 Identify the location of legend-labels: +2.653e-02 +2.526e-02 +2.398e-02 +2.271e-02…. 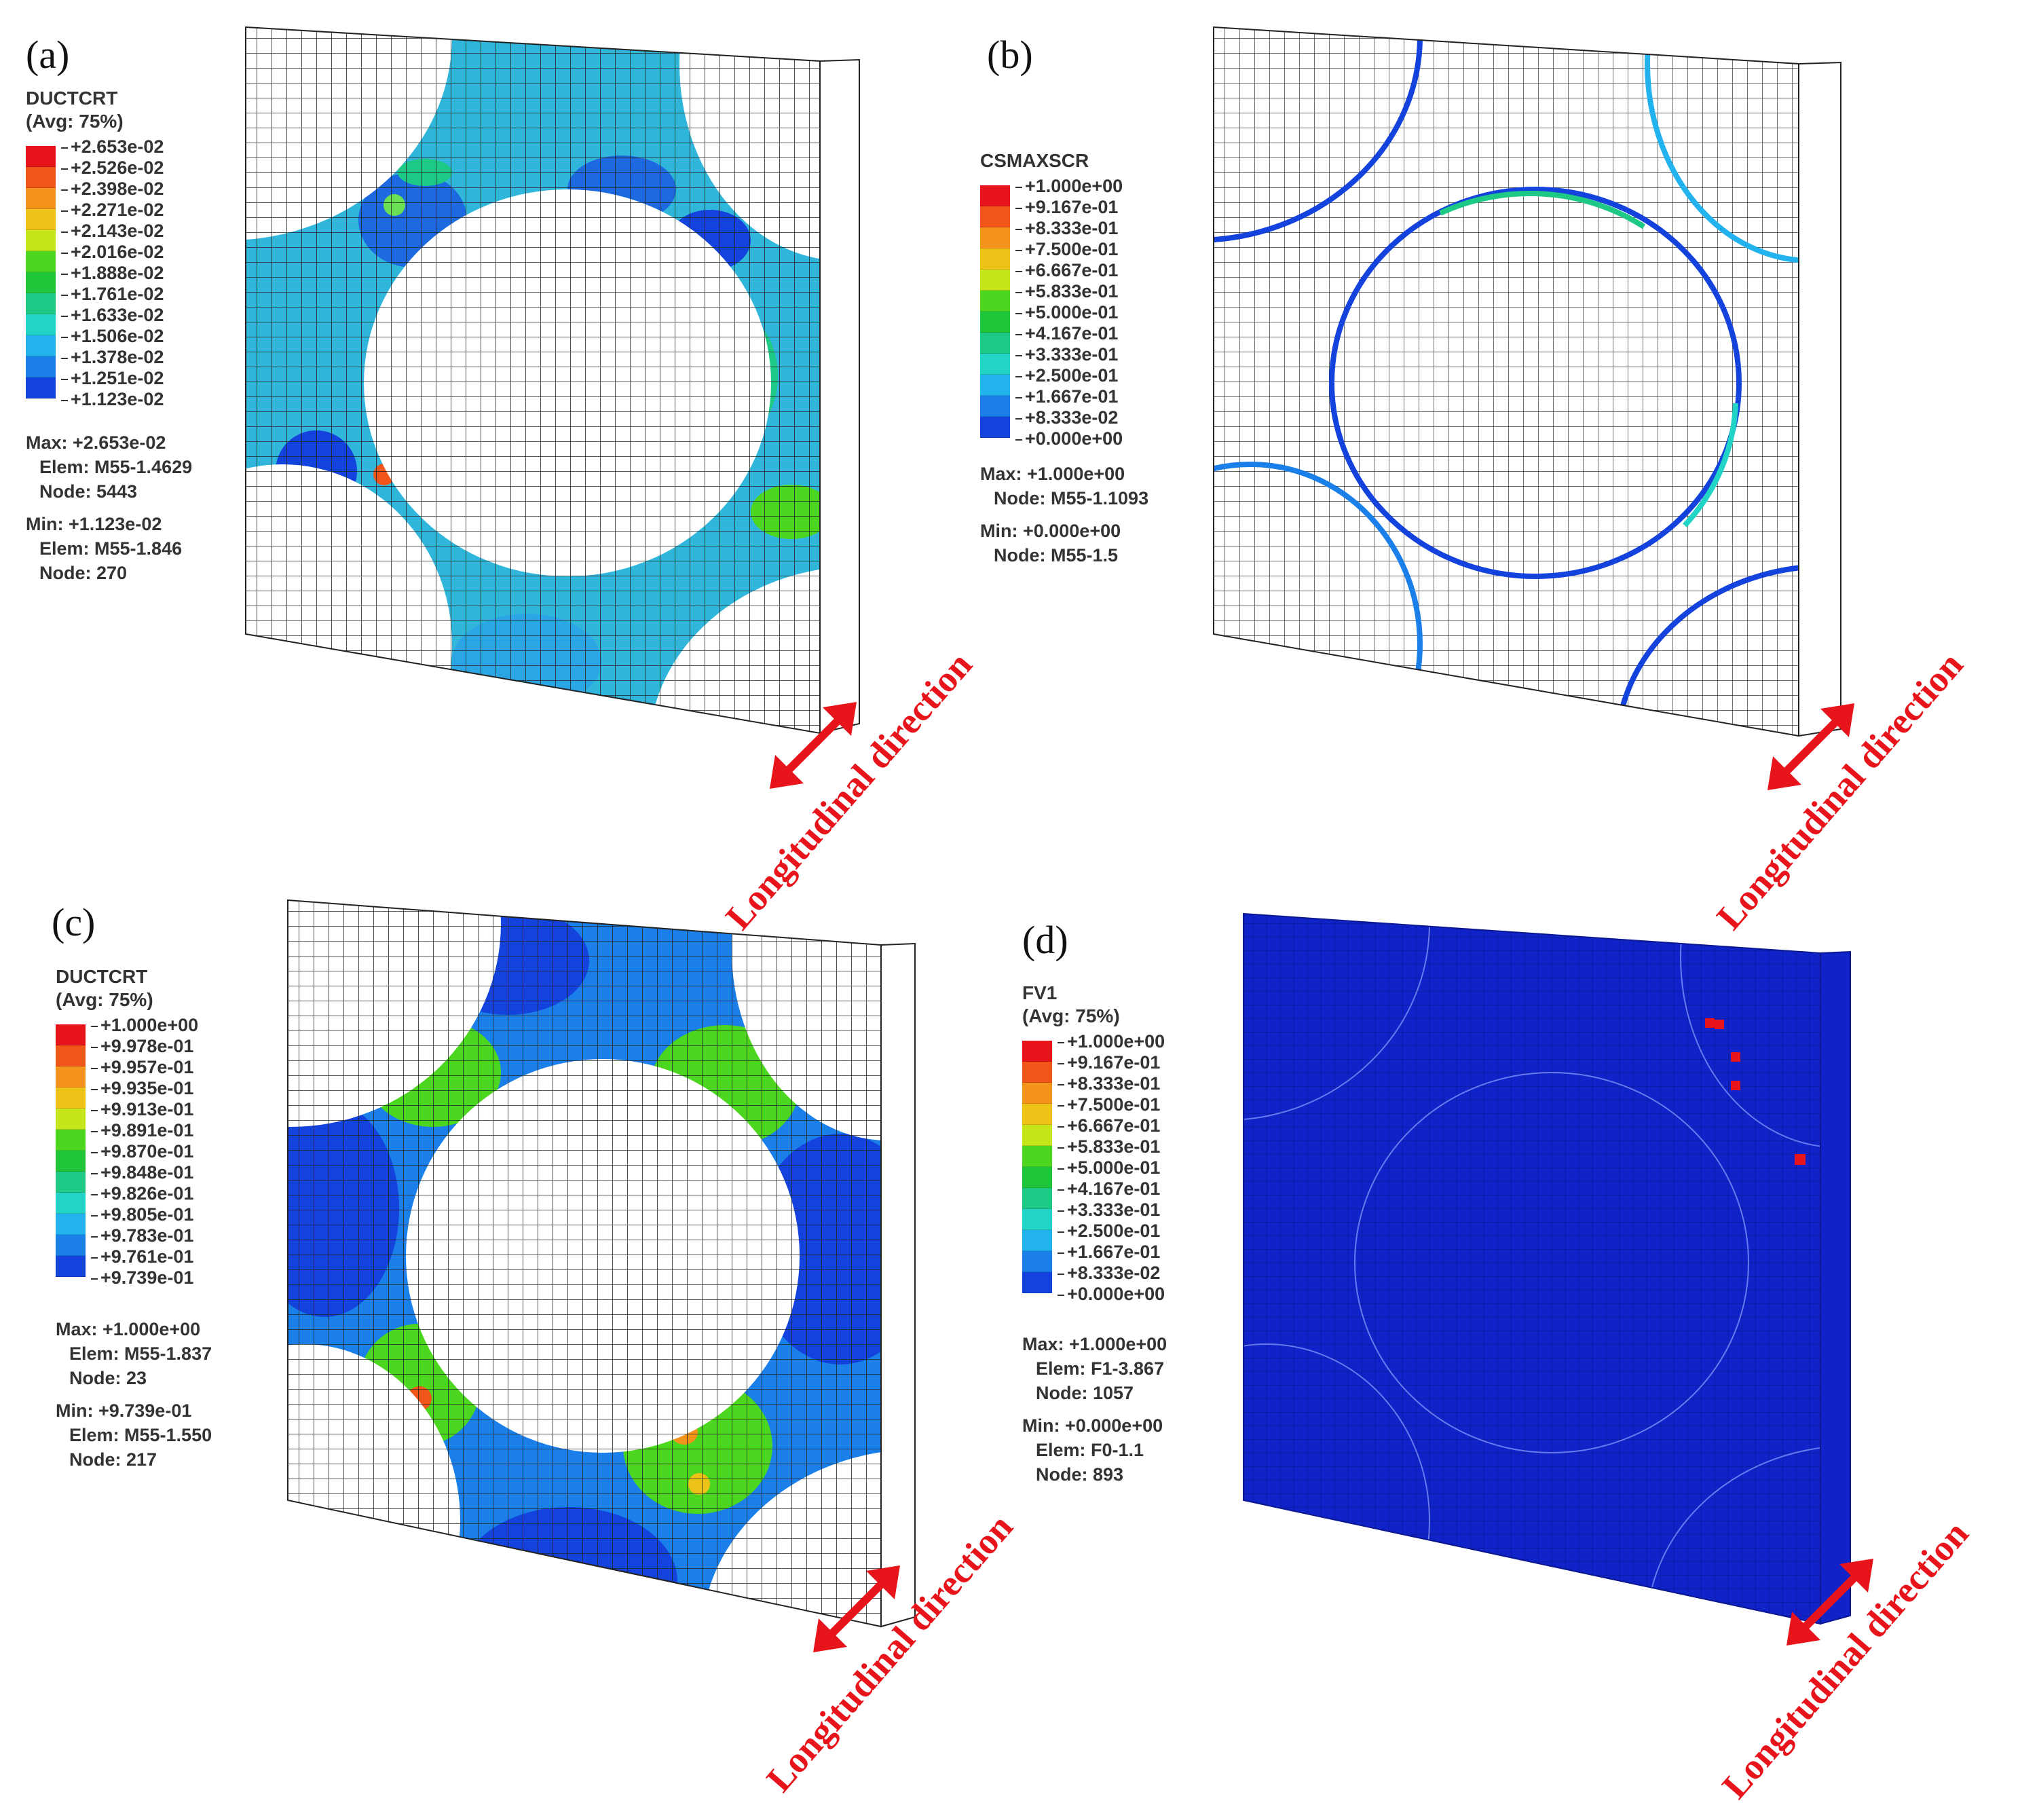
(112, 275).